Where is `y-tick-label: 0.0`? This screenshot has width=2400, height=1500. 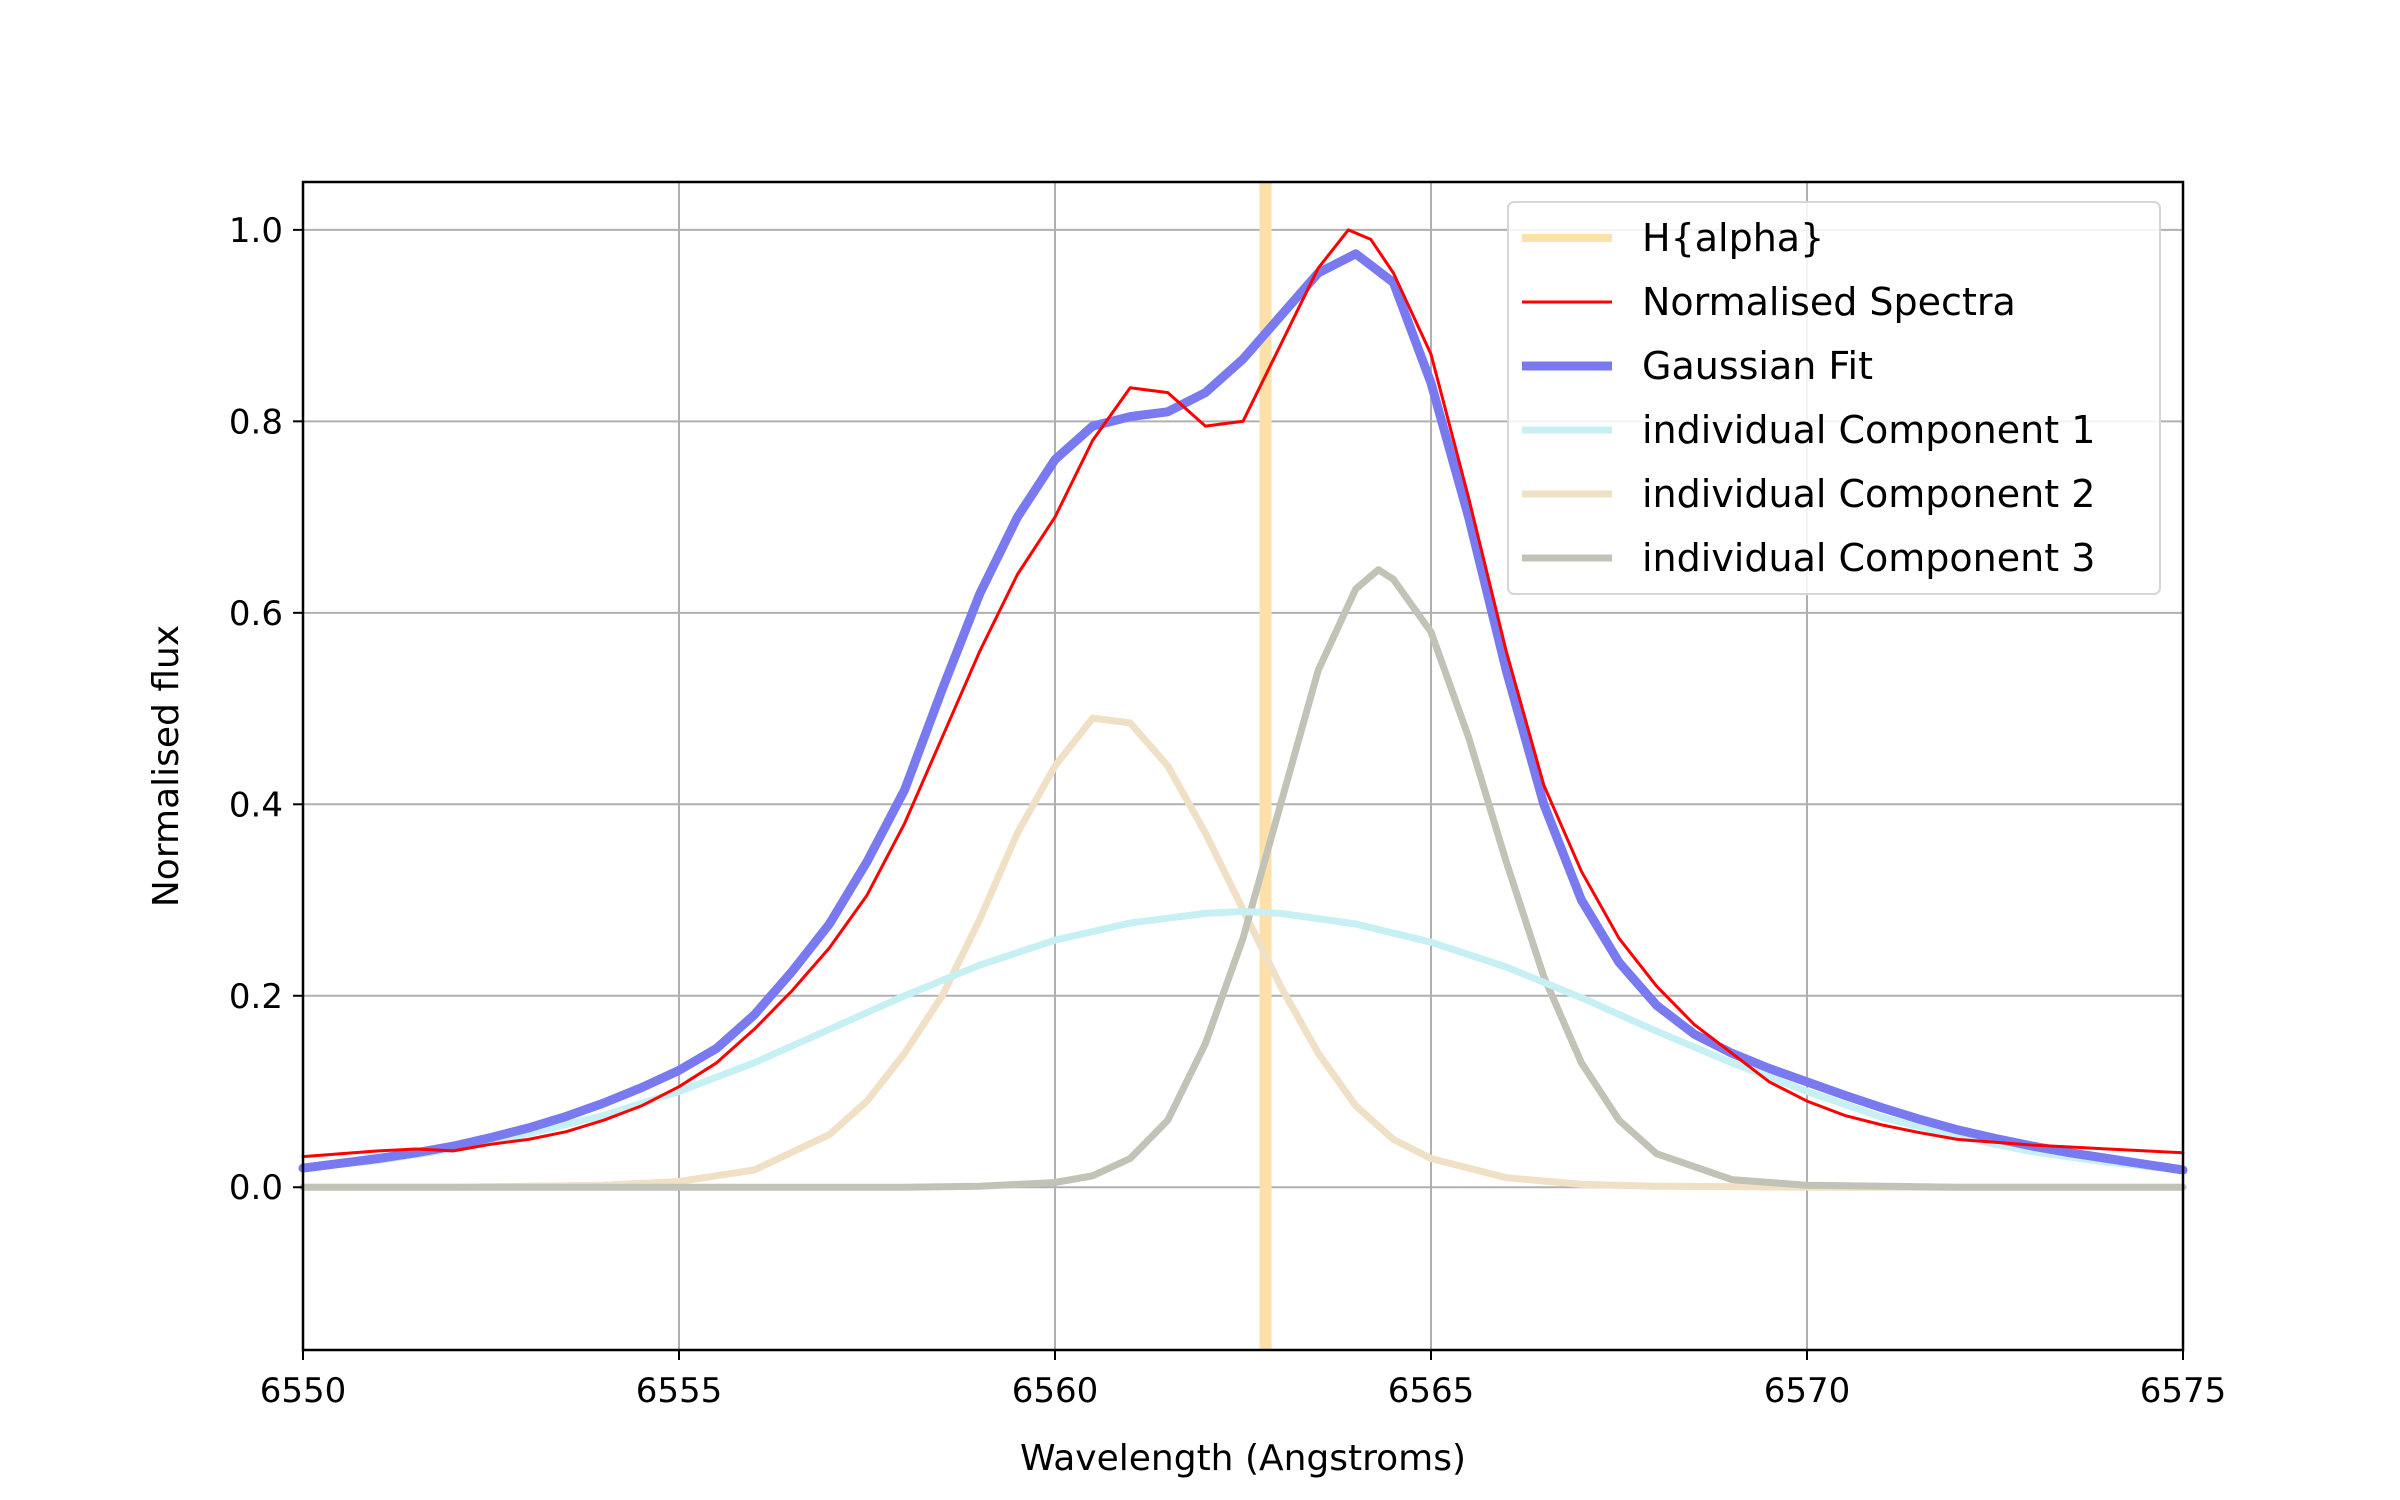 y-tick-label: 0.0 is located at coordinates (256, 1188).